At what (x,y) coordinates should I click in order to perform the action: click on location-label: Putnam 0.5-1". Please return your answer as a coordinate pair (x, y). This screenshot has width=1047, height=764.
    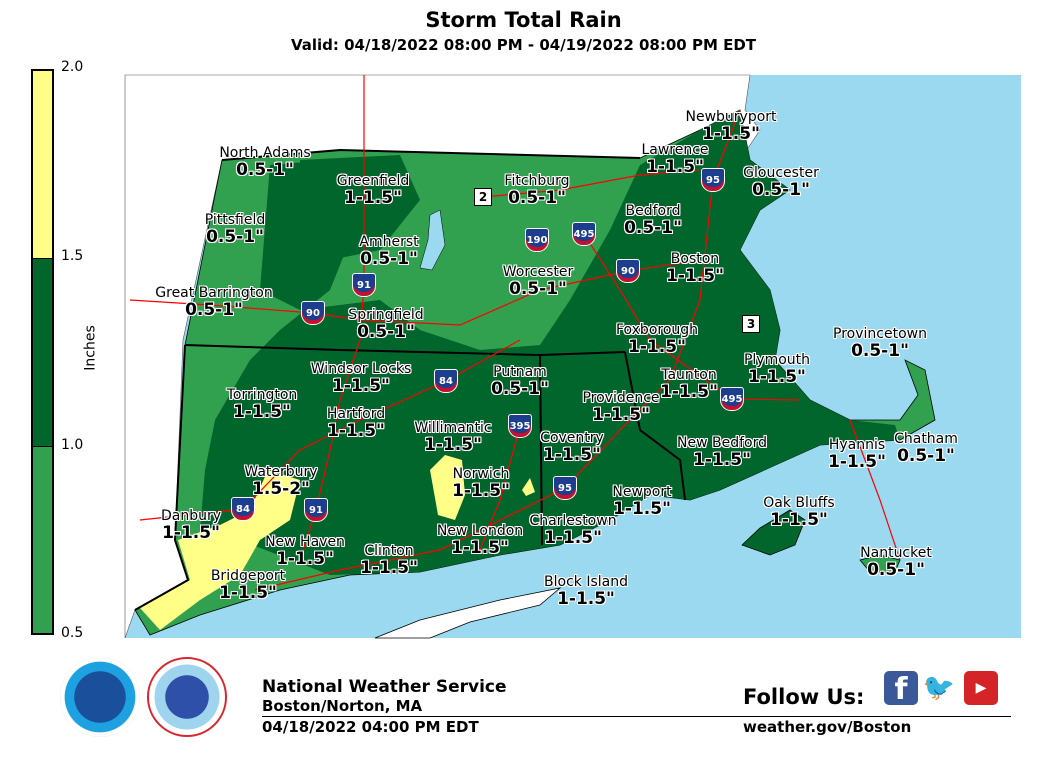
    Looking at the image, I should click on (520, 381).